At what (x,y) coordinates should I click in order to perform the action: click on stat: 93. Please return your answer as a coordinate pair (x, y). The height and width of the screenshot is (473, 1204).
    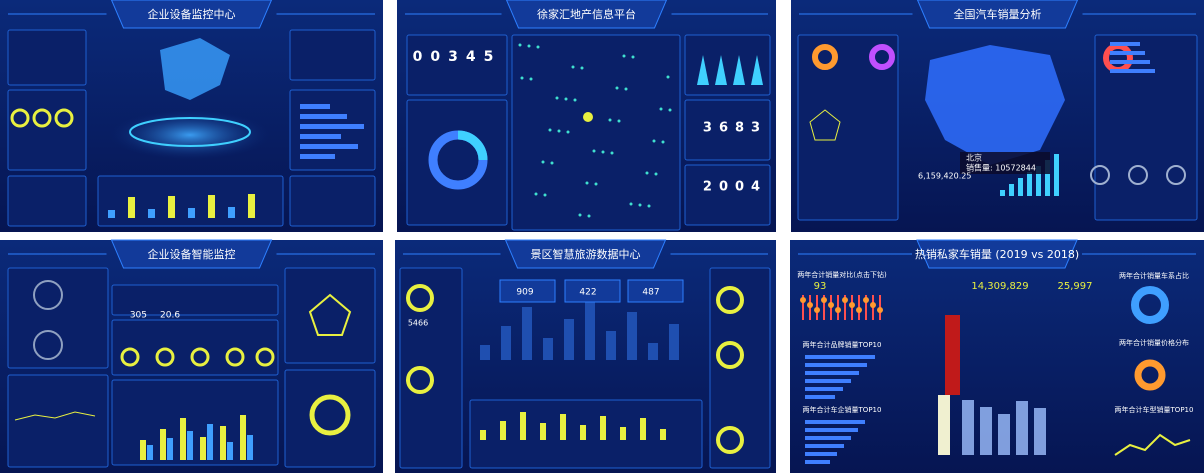
    Looking at the image, I should click on (820, 286).